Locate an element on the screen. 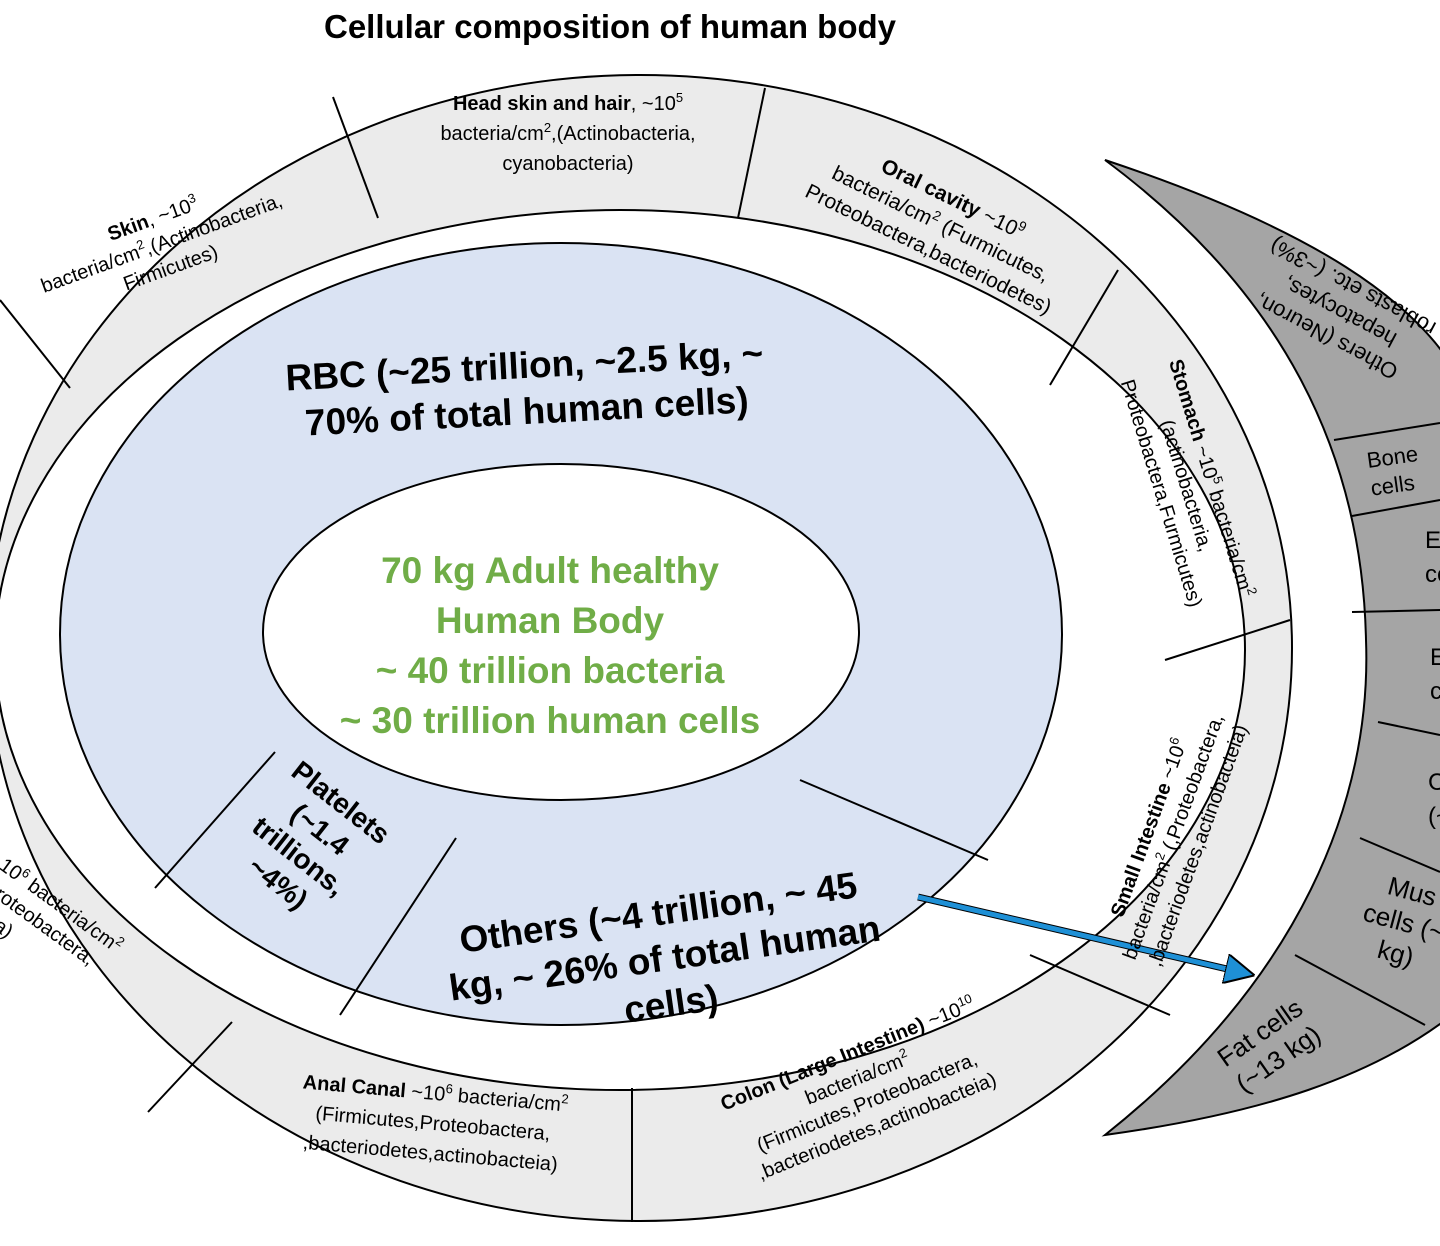 The width and height of the screenshot is (1440, 1246). label-line: bacteria/cm2​,(Actinobacteria, is located at coordinates (567, 132).